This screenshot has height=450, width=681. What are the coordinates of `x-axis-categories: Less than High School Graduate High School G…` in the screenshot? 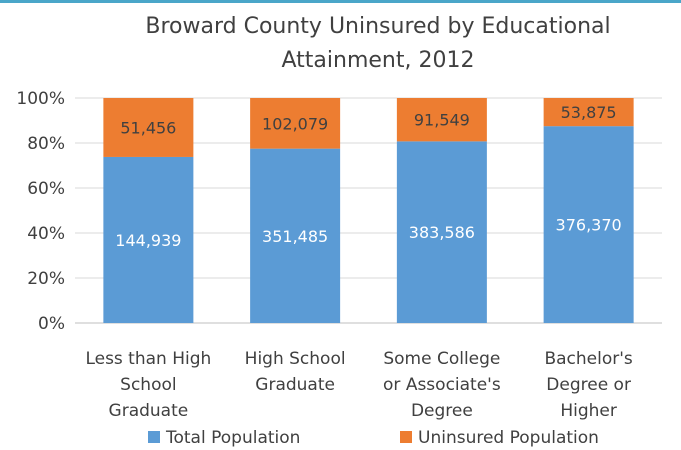 It's located at (358, 385).